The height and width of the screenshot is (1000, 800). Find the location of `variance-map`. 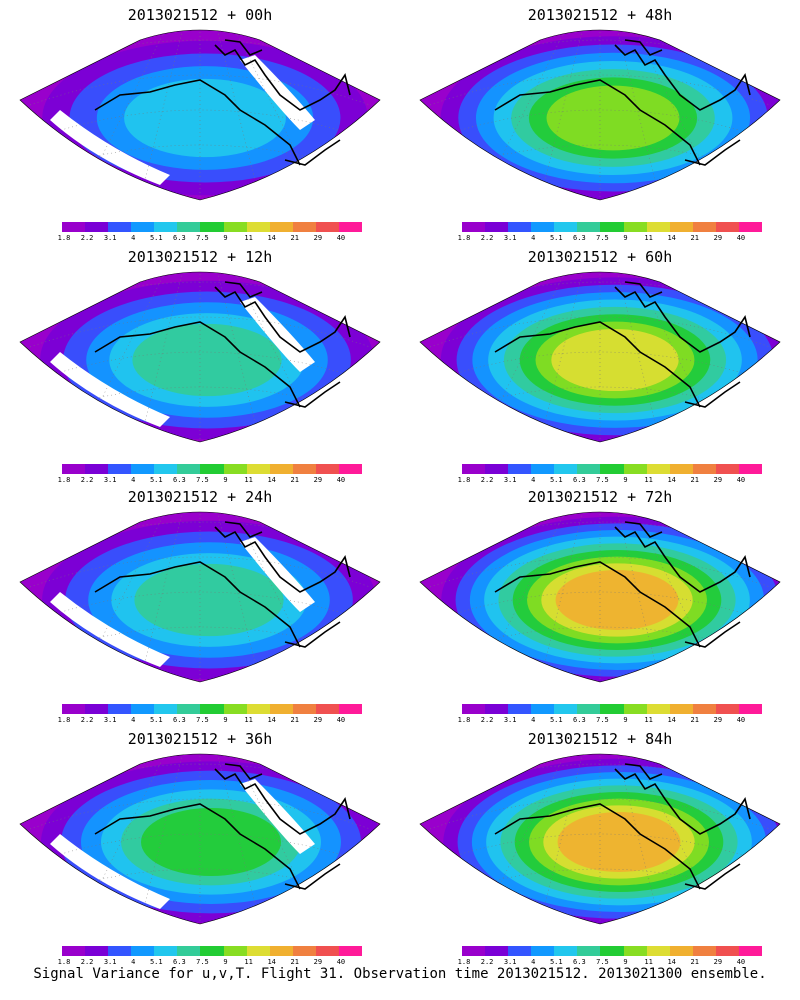

variance-map is located at coordinates (200, 597).